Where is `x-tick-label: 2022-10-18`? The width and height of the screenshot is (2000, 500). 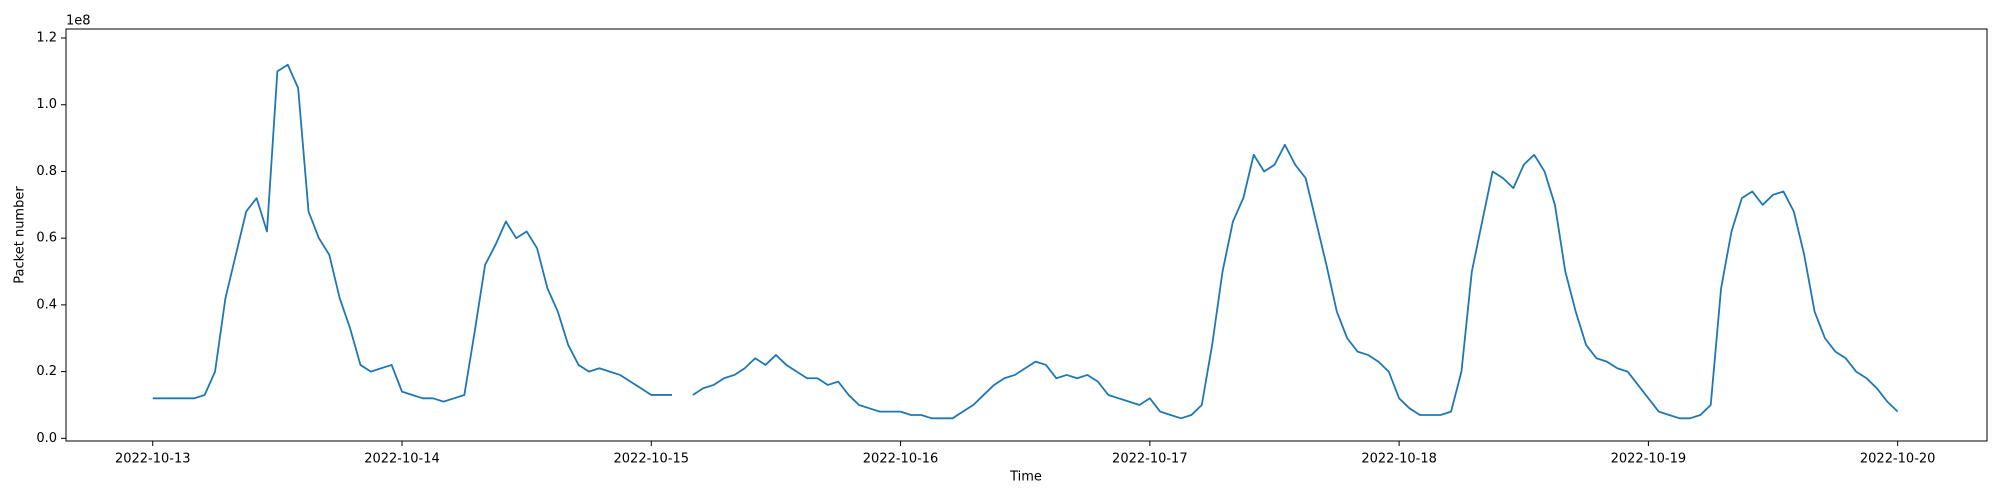
x-tick-label: 2022-10-18 is located at coordinates (1399, 459).